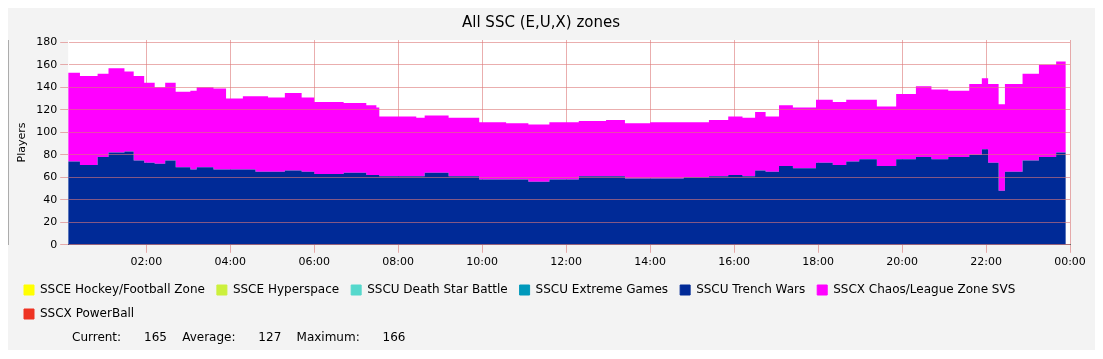 The width and height of the screenshot is (1103, 359). I want to click on y-tick-label: 40, so click(50, 199).